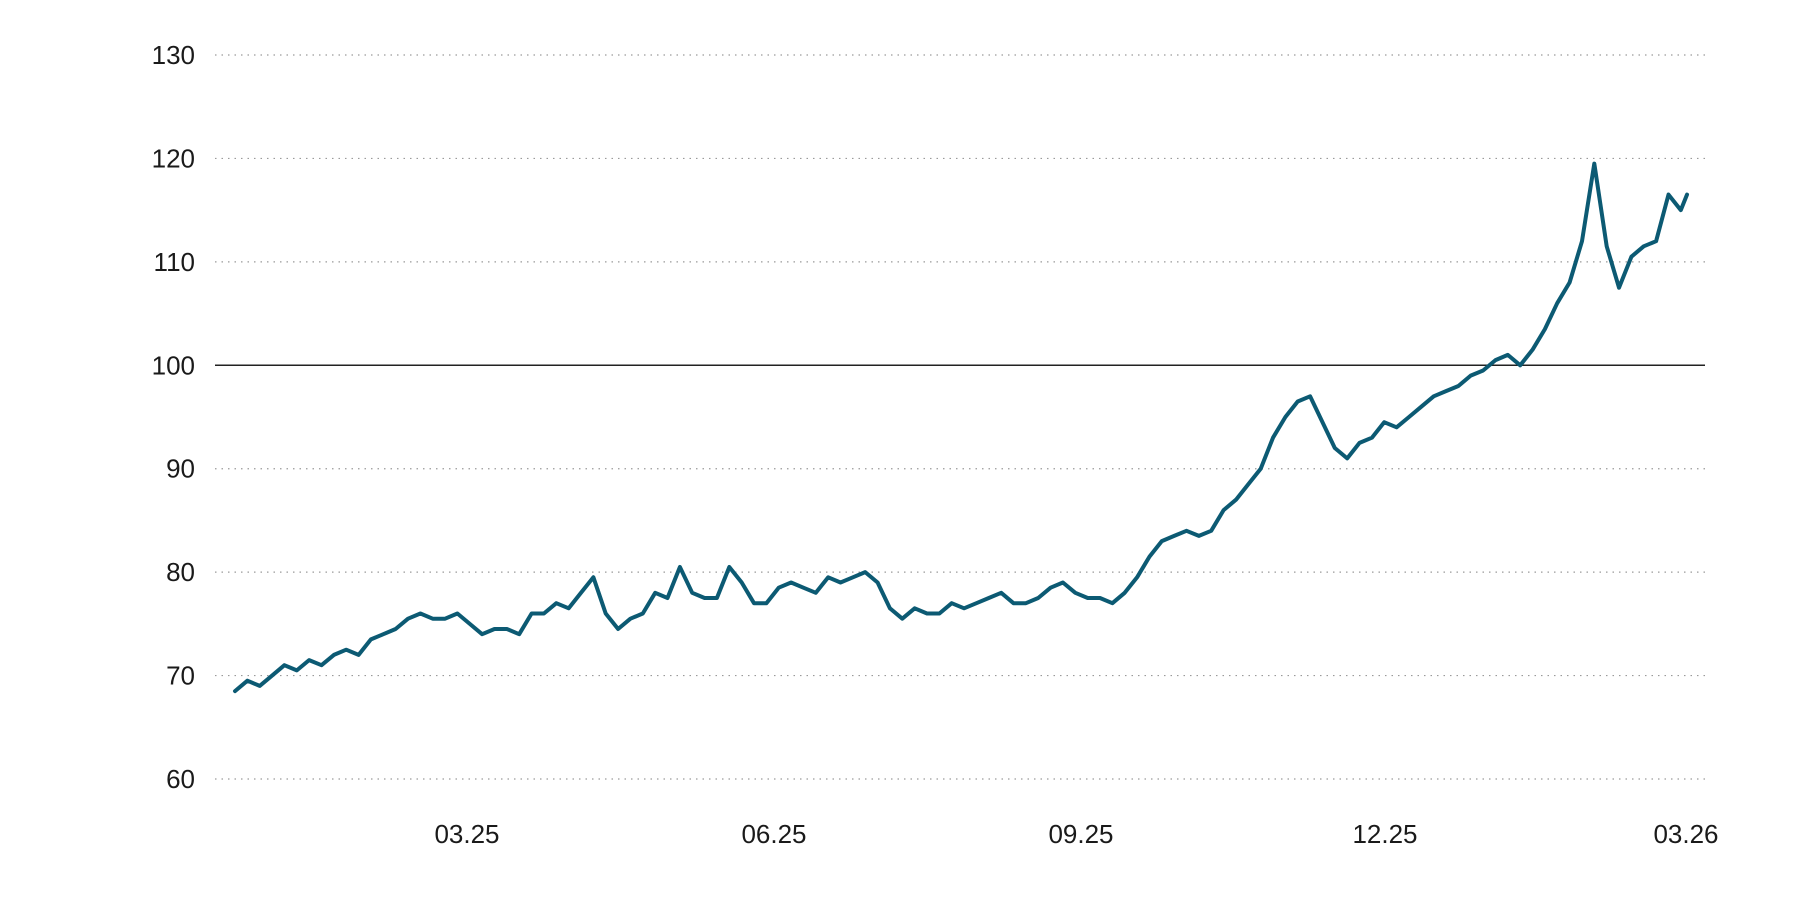 This screenshot has height=900, width=1800. I want to click on y-tick-label: 60, so click(180, 779).